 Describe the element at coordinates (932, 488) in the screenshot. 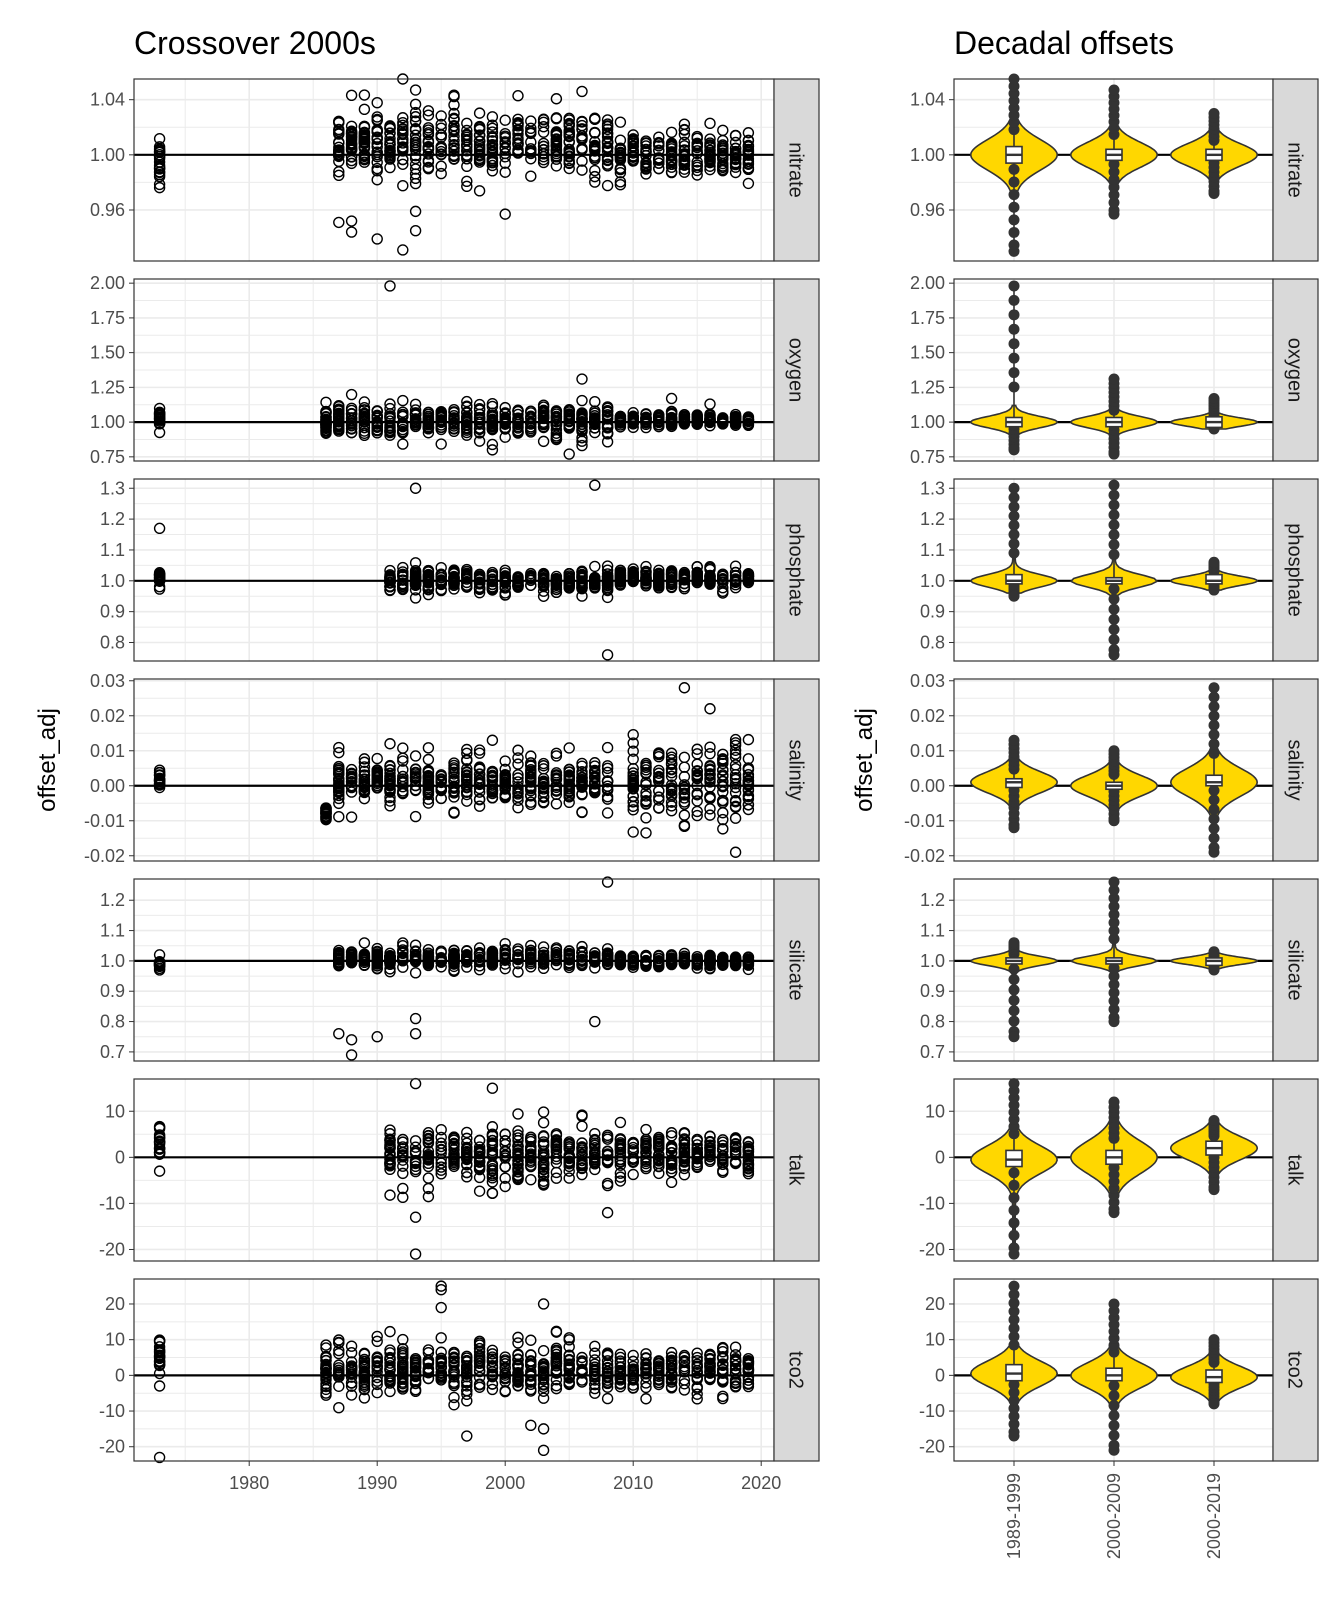

I see `y-tick-label: 1.3` at that location.